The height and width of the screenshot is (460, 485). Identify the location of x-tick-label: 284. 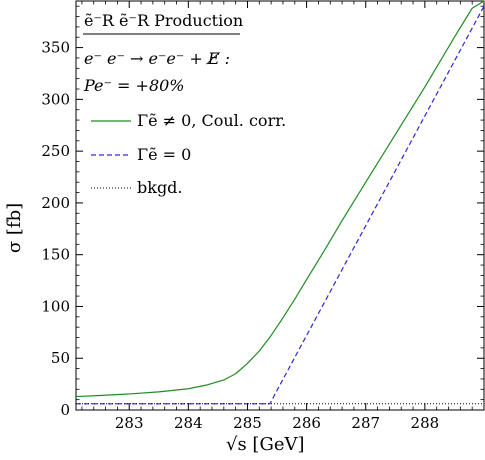
(188, 423).